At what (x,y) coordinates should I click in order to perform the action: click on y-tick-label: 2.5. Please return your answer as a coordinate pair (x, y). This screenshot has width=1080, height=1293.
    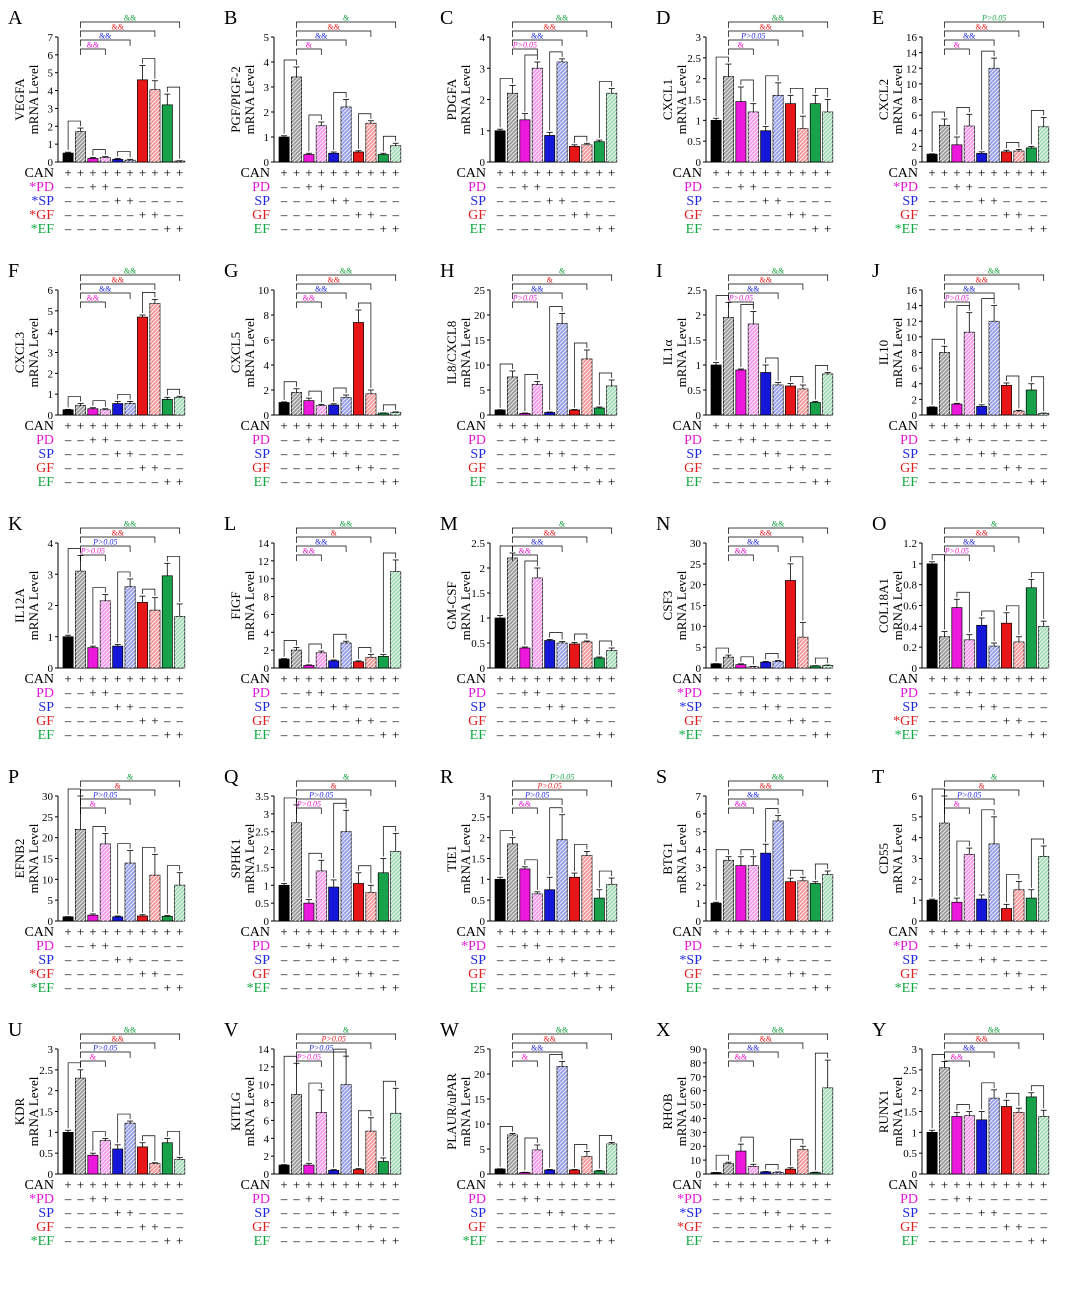
    Looking at the image, I should click on (262, 833).